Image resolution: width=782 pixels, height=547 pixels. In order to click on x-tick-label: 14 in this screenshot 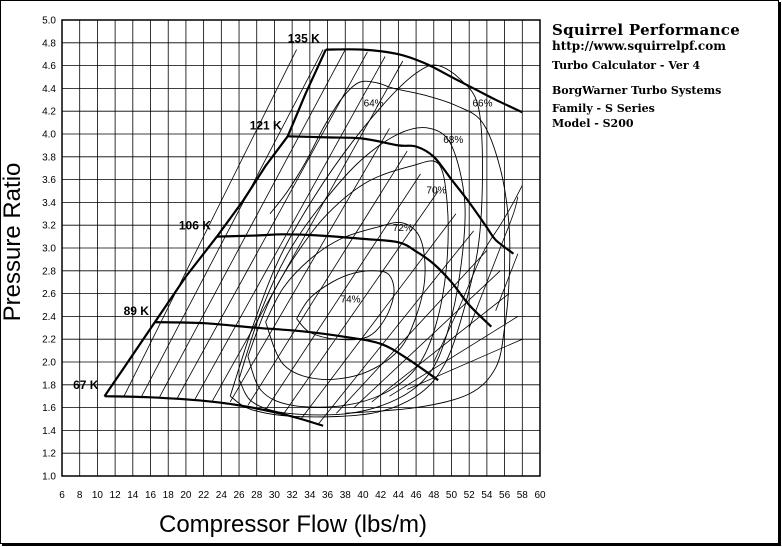, I will do `click(133, 495)`.